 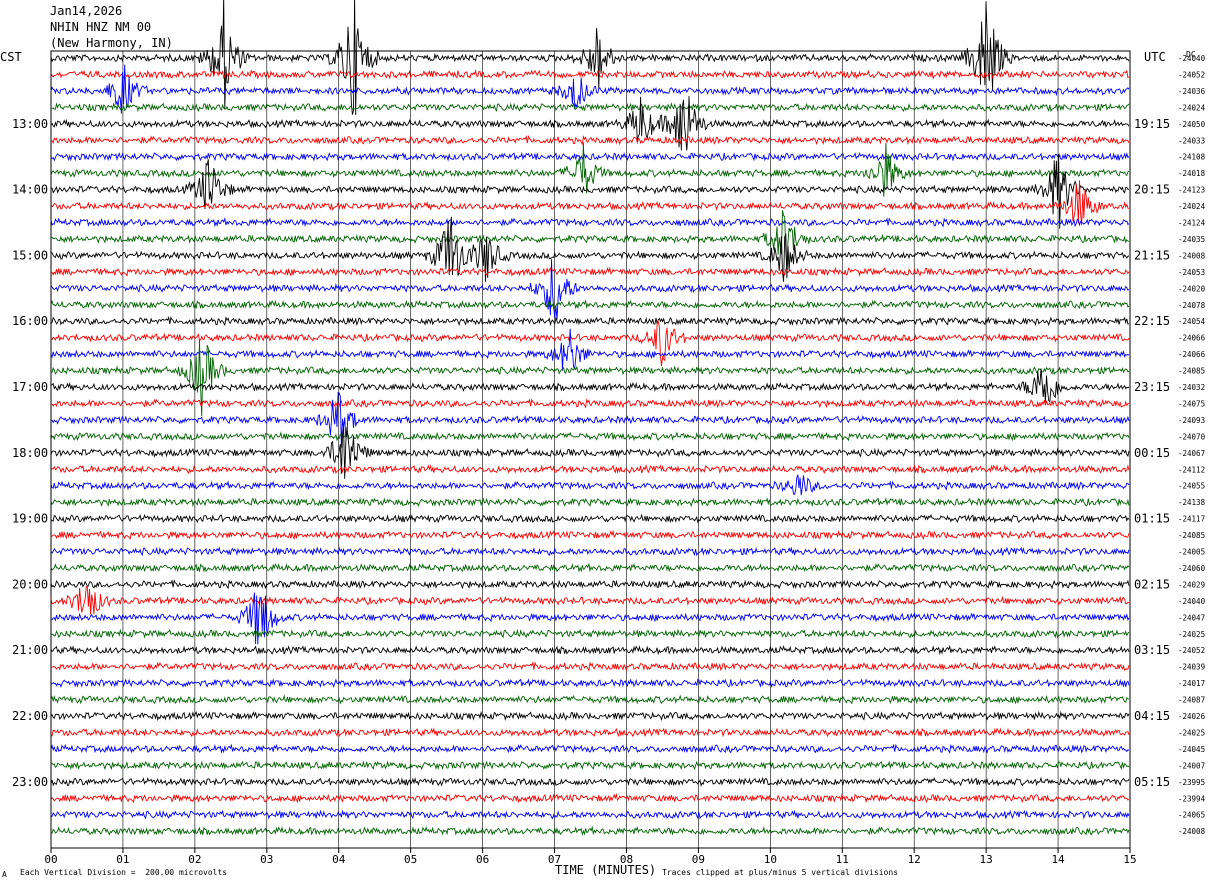 I want to click on dc-value-label: -24040, so click(x=1192, y=601).